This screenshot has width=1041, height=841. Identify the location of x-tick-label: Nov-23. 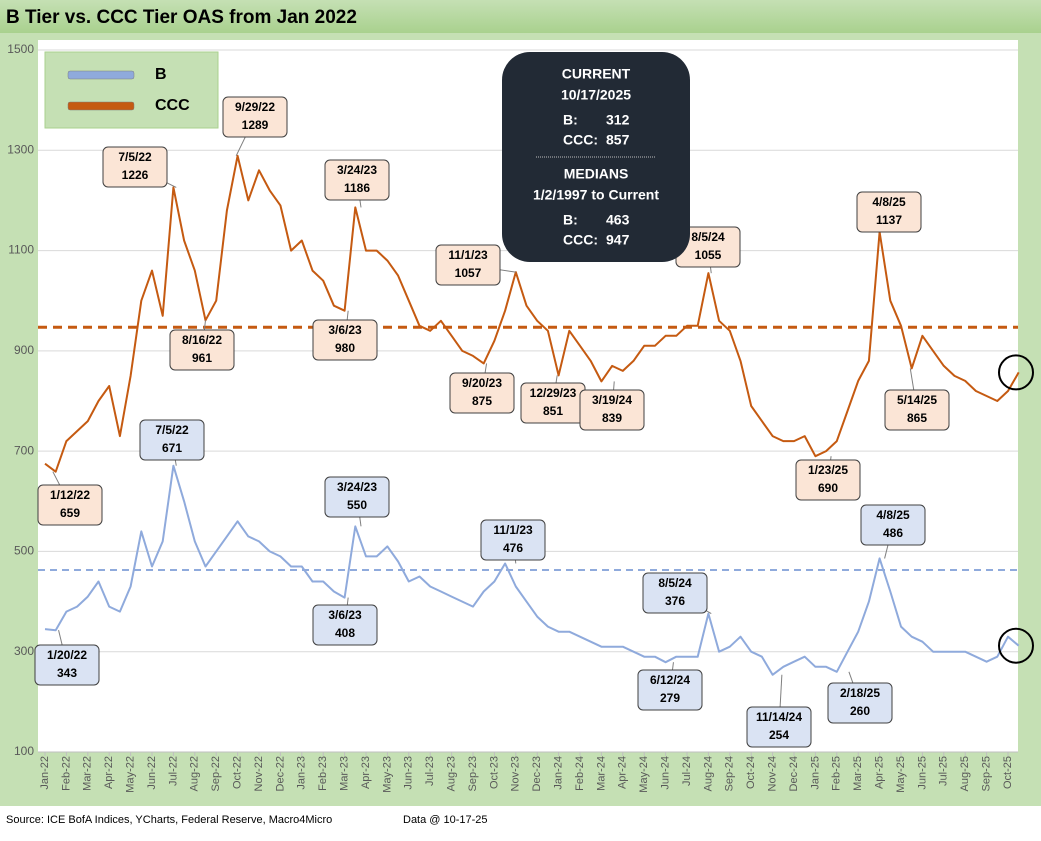
(516, 773).